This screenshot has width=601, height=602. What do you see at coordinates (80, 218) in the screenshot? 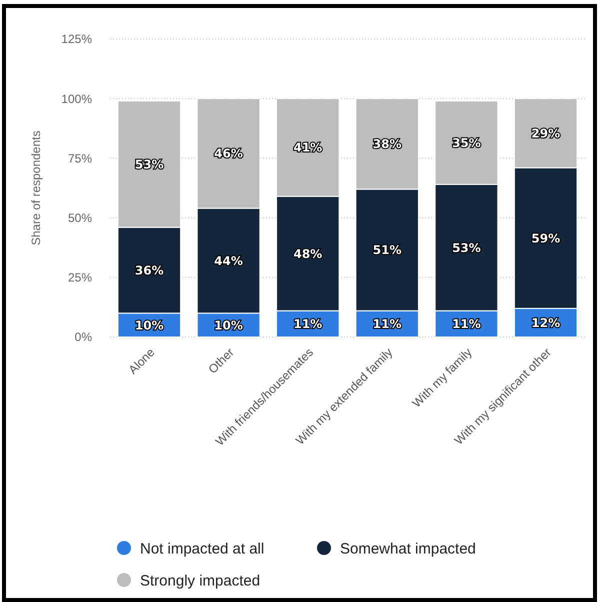
I see `y-tick-label: 50%` at bounding box center [80, 218].